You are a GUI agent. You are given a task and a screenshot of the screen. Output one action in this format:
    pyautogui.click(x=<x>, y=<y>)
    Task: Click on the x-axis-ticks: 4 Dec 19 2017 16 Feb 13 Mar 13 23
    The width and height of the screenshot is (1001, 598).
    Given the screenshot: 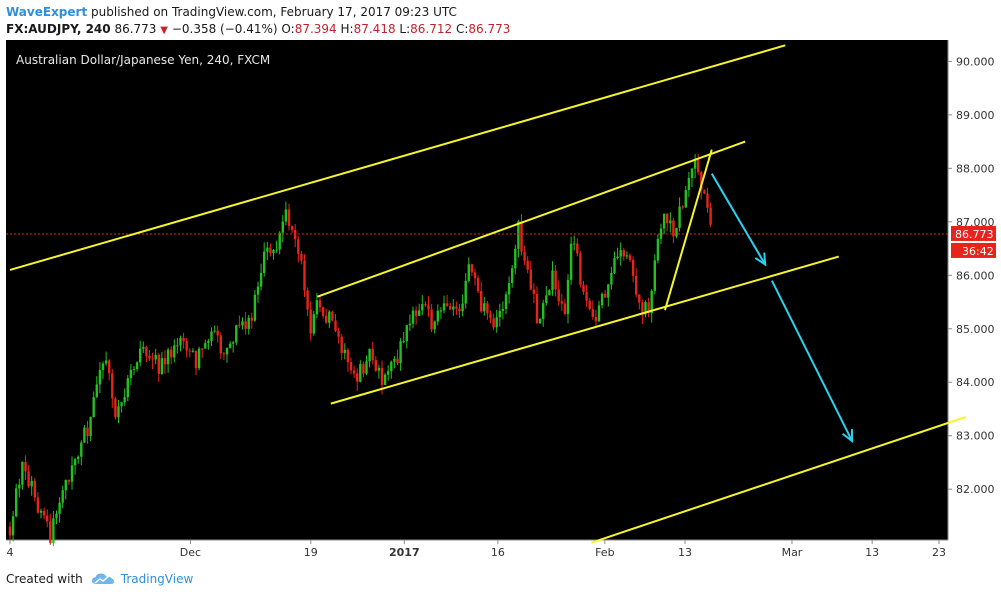 What is the action you would take?
    pyautogui.click(x=476, y=549)
    